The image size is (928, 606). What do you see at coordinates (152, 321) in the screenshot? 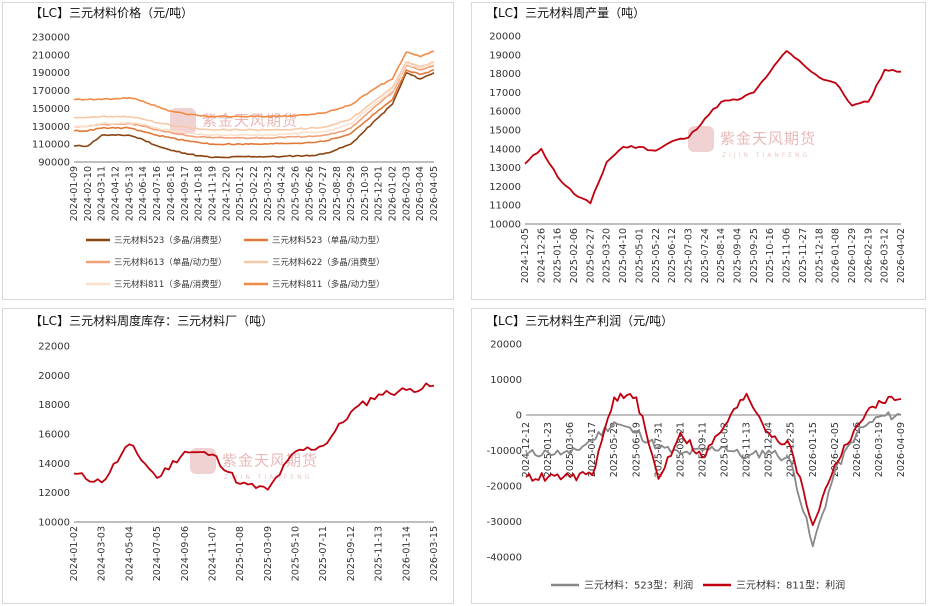
I see `chart-title-inventory: 【LC】三元材料周度库存：三元材料厂（吨）` at bounding box center [152, 321].